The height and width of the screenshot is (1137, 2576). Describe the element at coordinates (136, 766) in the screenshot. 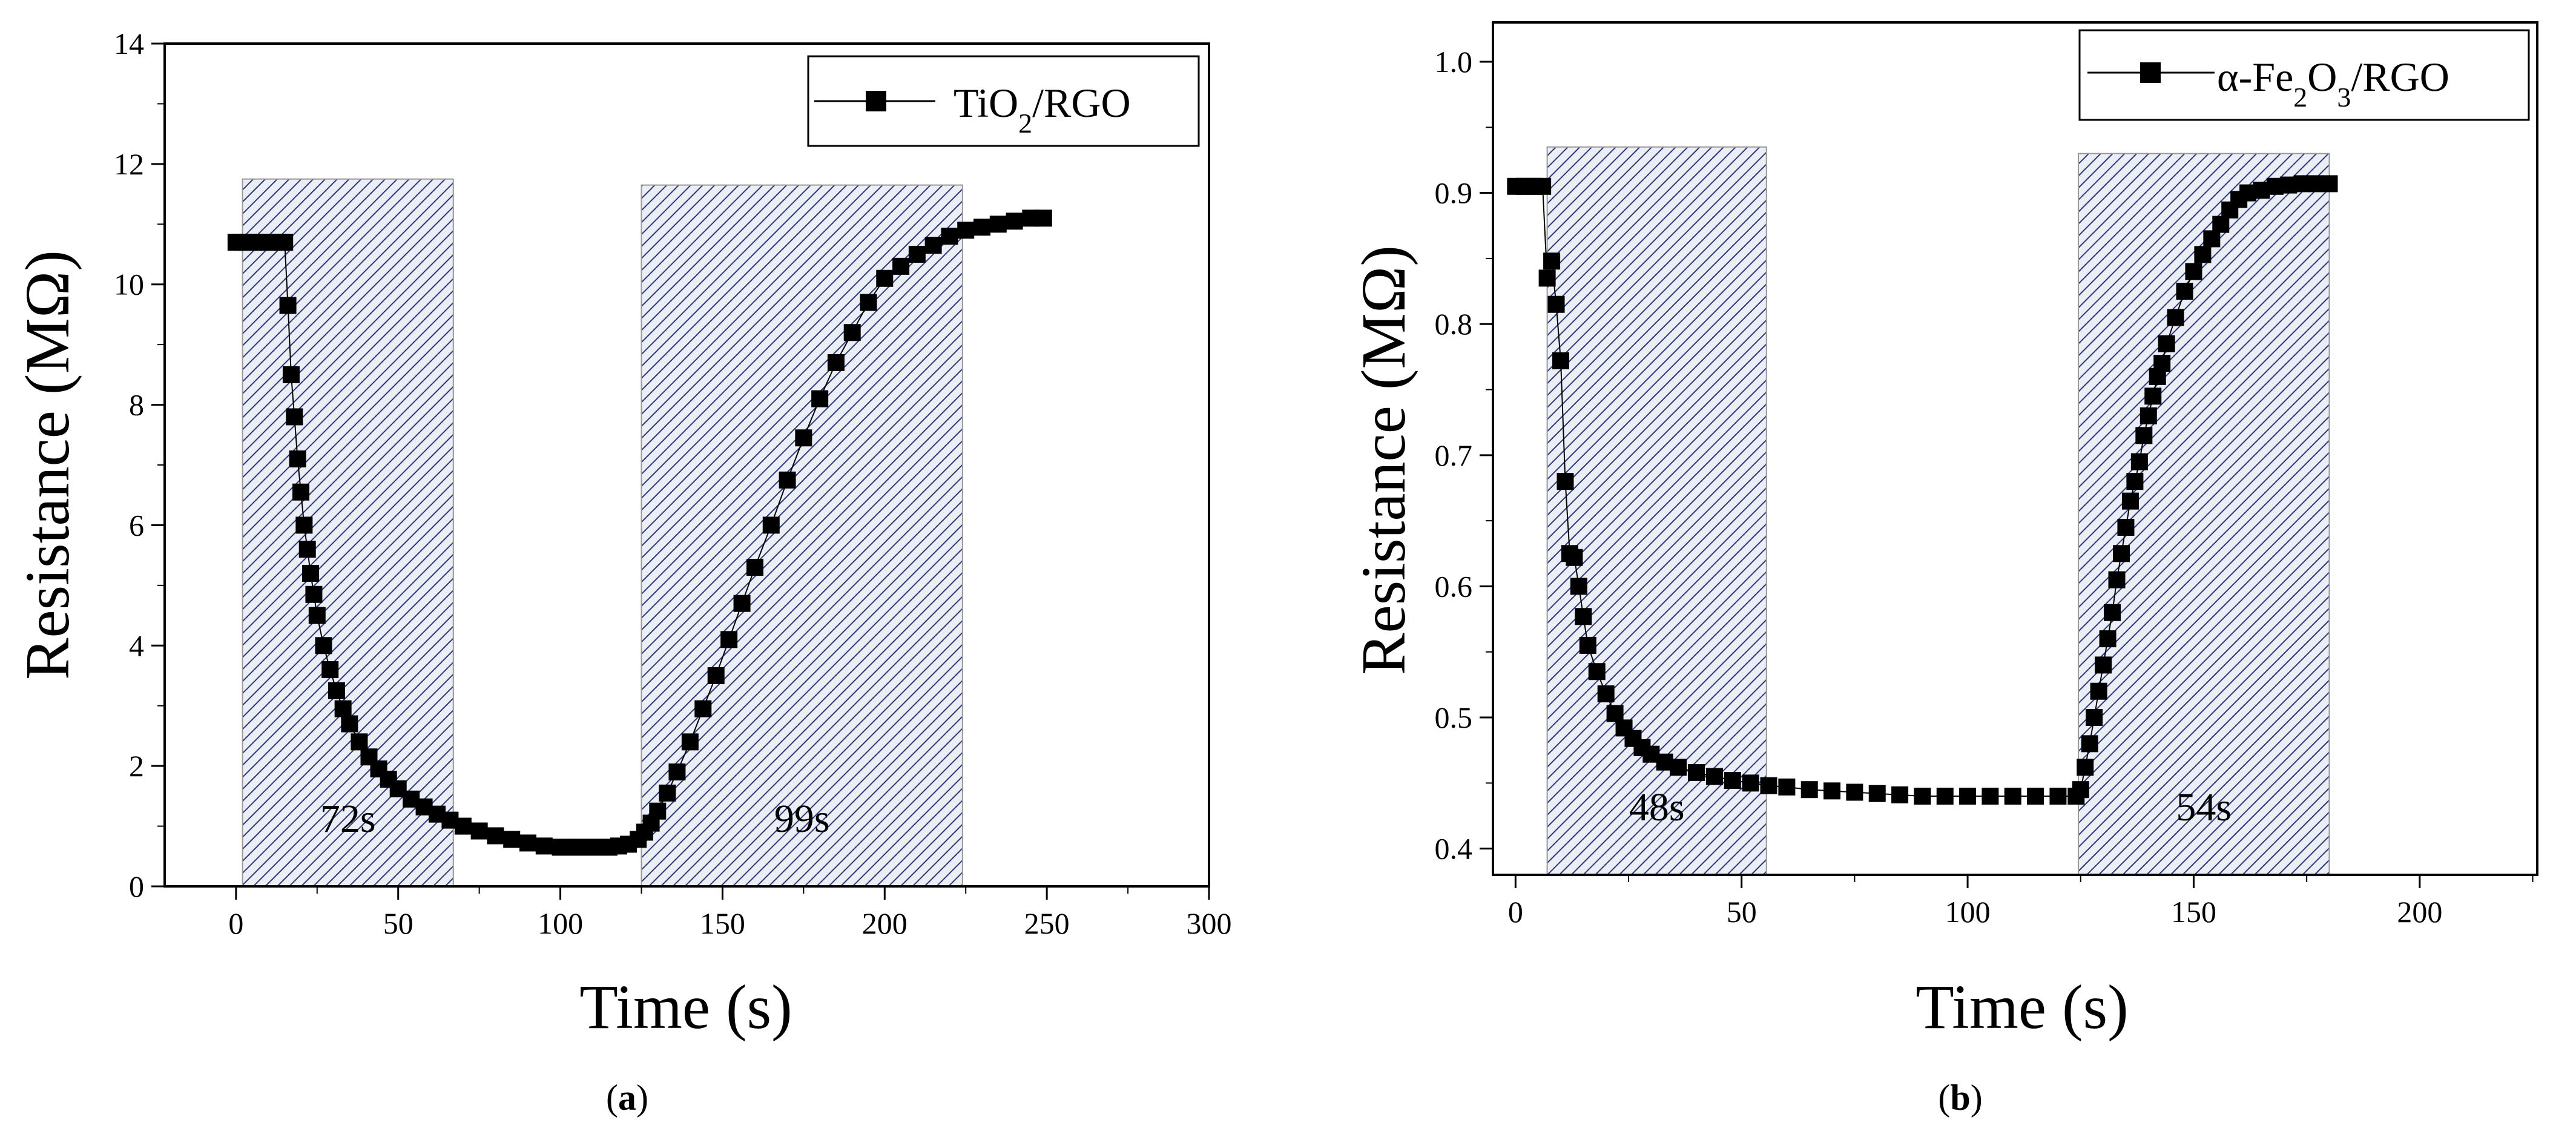

I see `y-tick-label: 2` at that location.